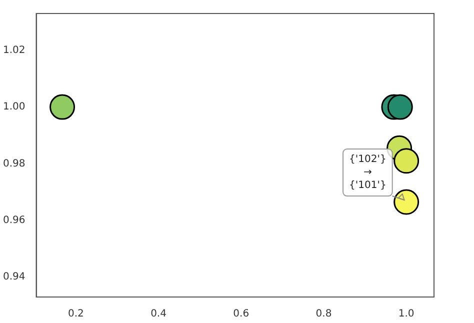 Image resolution: width=474 pixels, height=323 pixels. What do you see at coordinates (14, 220) in the screenshot?
I see `y-tick-label: 0.96` at bounding box center [14, 220].